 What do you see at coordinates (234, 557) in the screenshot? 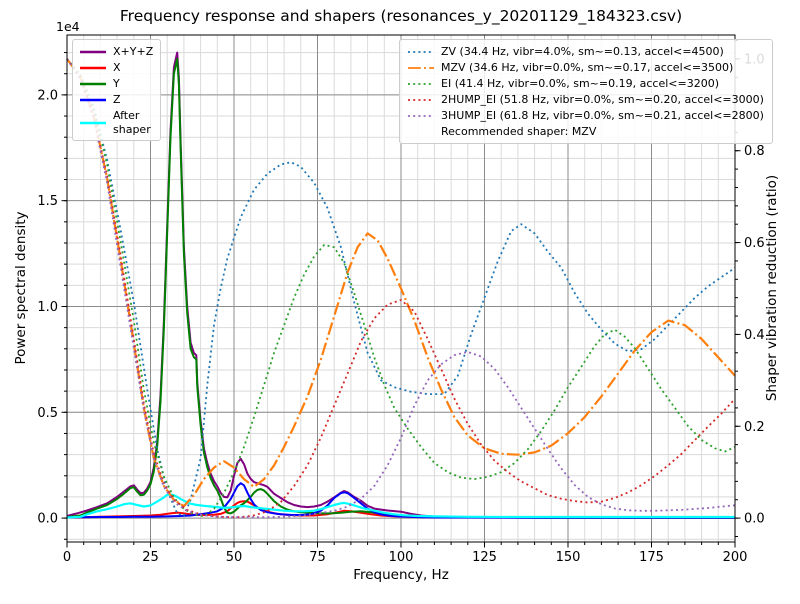
I see `x-tick-label: 50` at bounding box center [234, 557].